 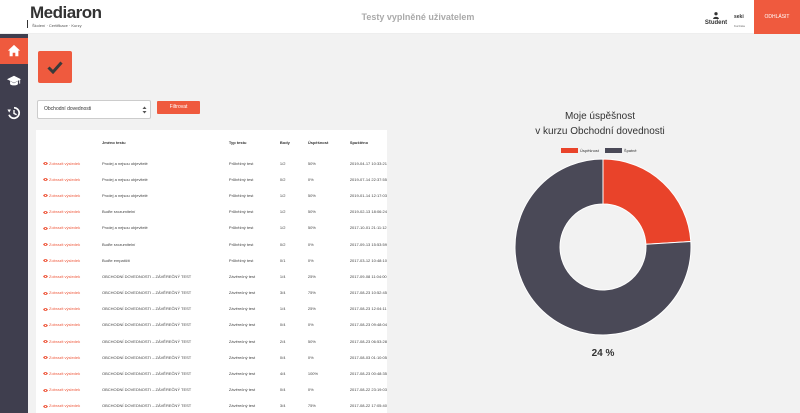 I want to click on donut-slice-success, so click(x=647, y=201).